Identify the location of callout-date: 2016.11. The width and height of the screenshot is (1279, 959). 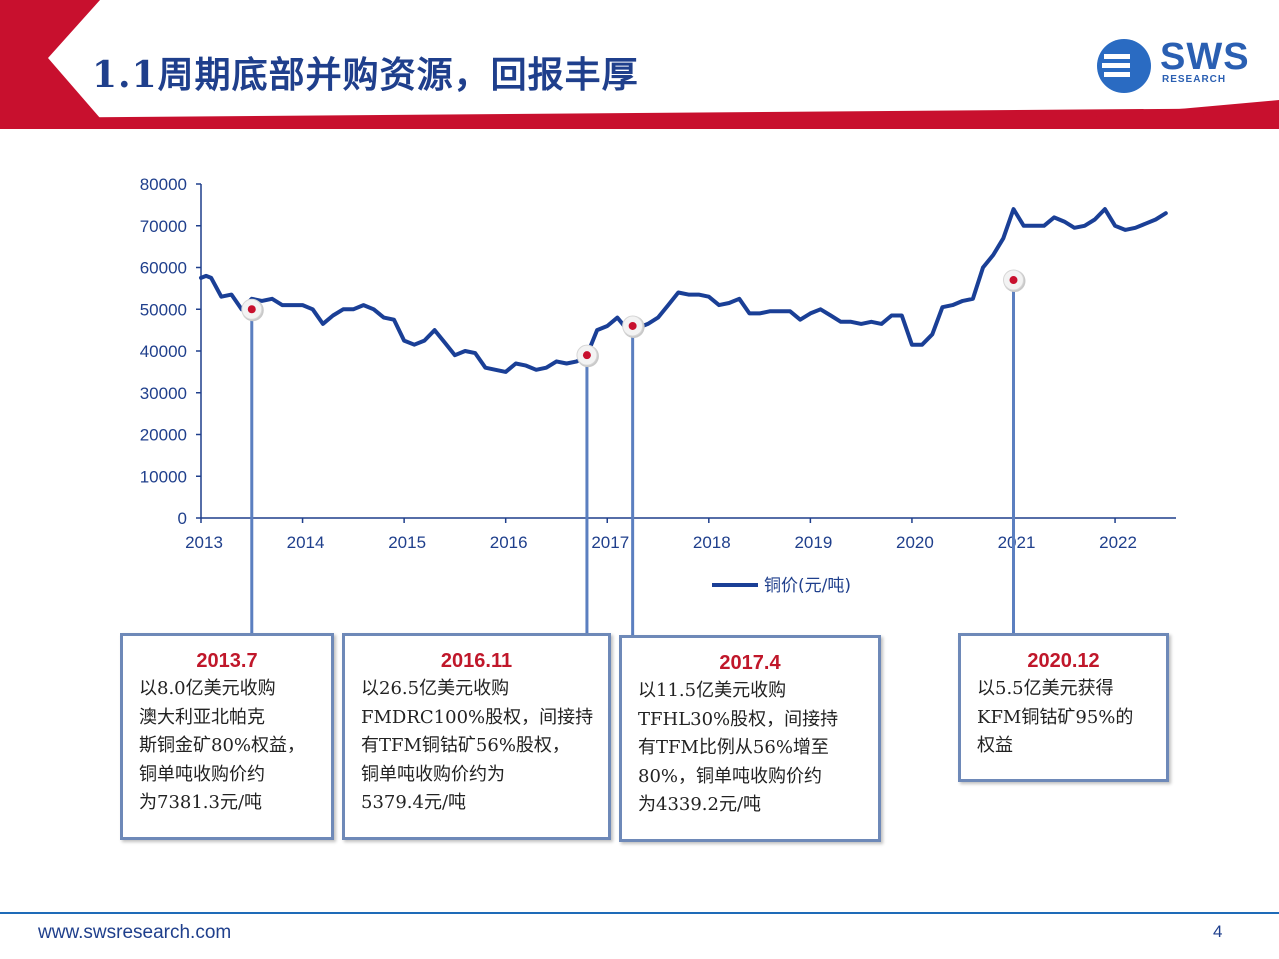
(476, 661).